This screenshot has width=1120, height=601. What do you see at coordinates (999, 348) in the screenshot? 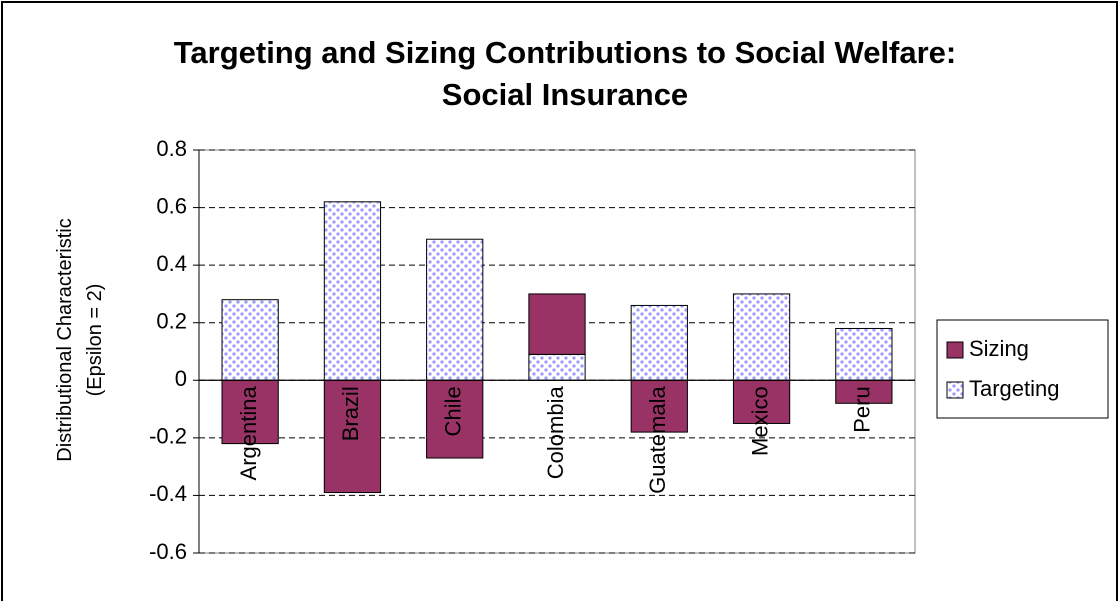
I see `legend-label: Sizing` at bounding box center [999, 348].